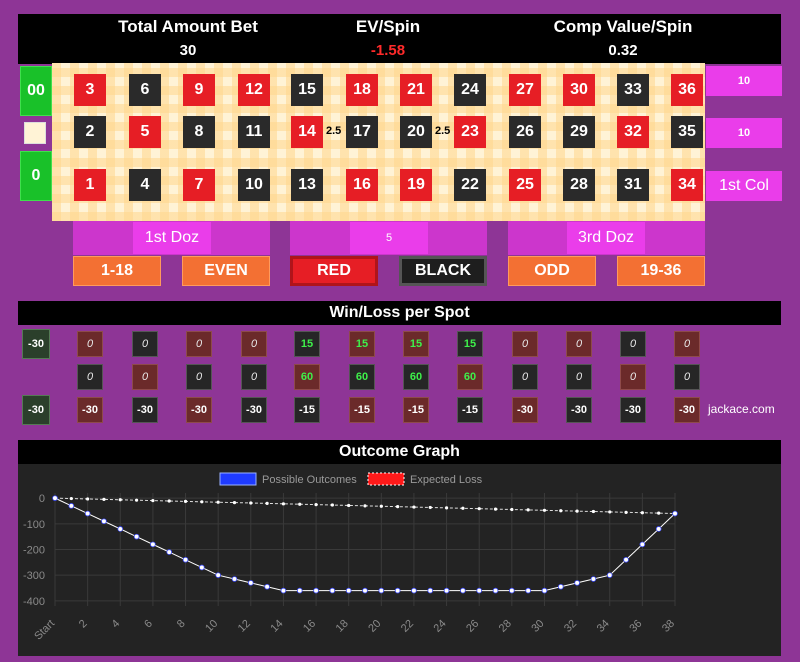 This screenshot has height=662, width=800. I want to click on zero-spot: 0, so click(36, 176).